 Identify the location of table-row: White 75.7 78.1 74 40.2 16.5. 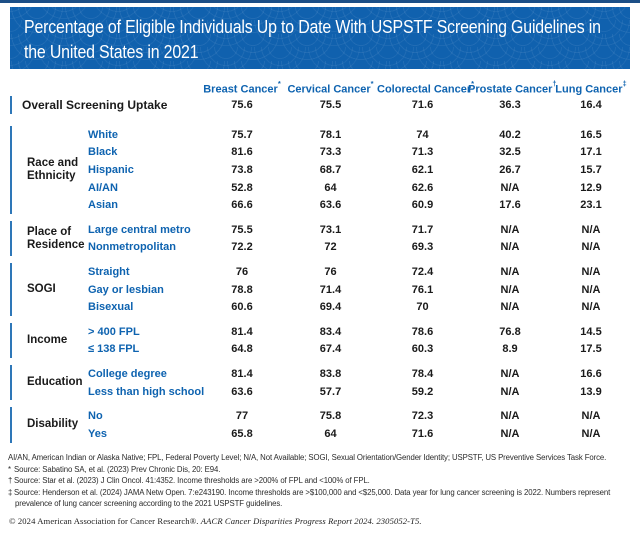
(358, 135).